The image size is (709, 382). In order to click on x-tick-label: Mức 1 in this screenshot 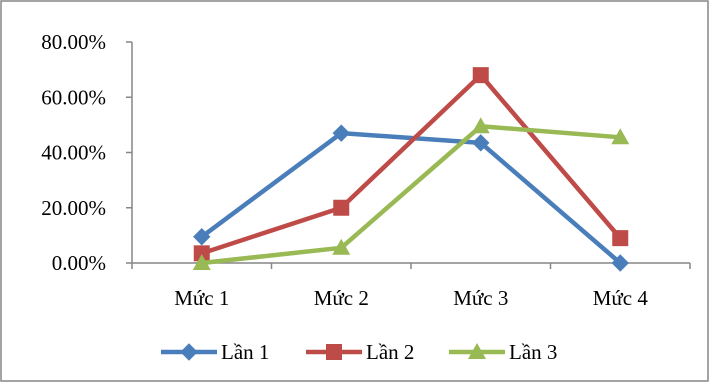, I will do `click(201, 298)`.